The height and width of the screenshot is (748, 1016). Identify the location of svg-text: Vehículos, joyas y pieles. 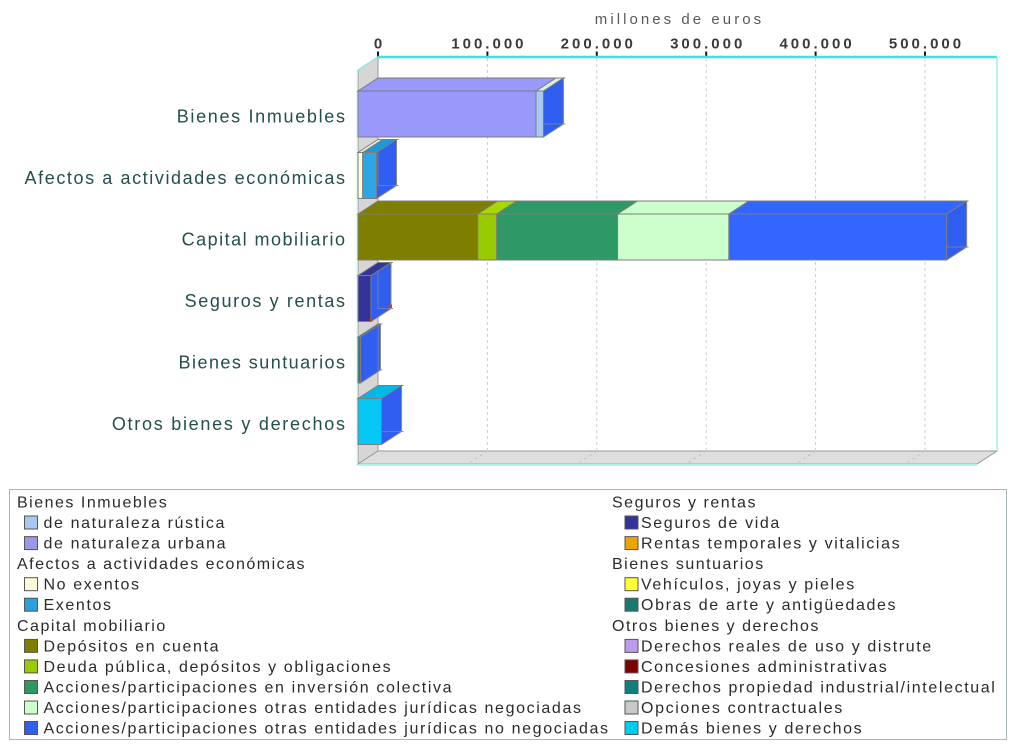
(748, 585).